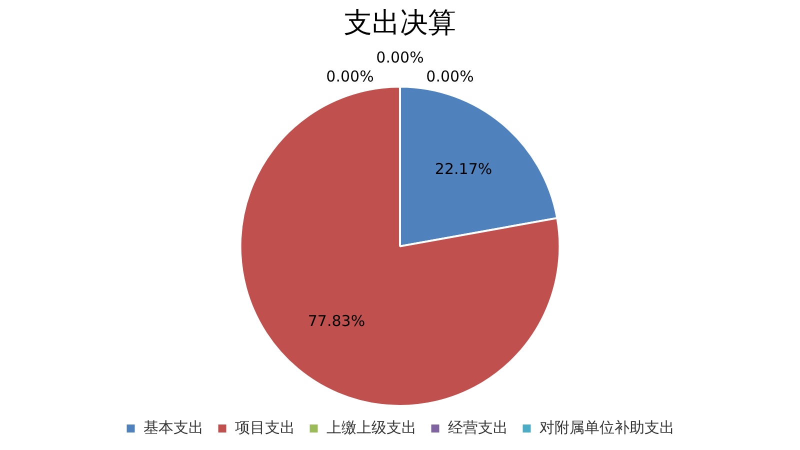 The width and height of the screenshot is (800, 450). I want to click on data-label: 77.83%, so click(337, 321).